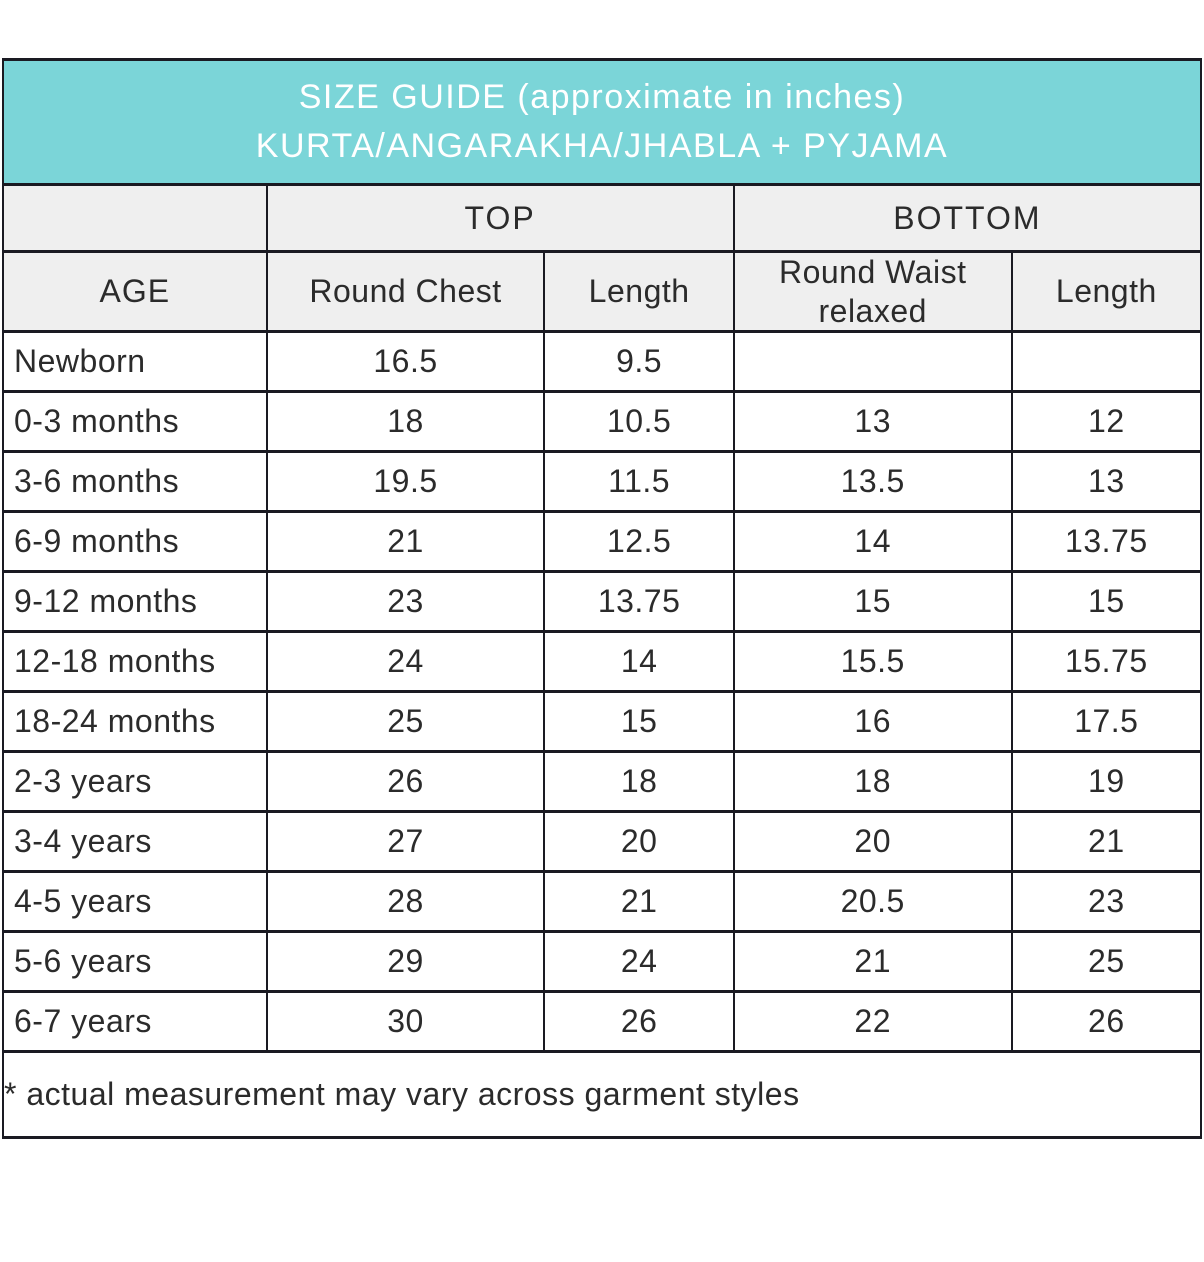  I want to click on column-header-bottom-length: Length, so click(1106, 291).